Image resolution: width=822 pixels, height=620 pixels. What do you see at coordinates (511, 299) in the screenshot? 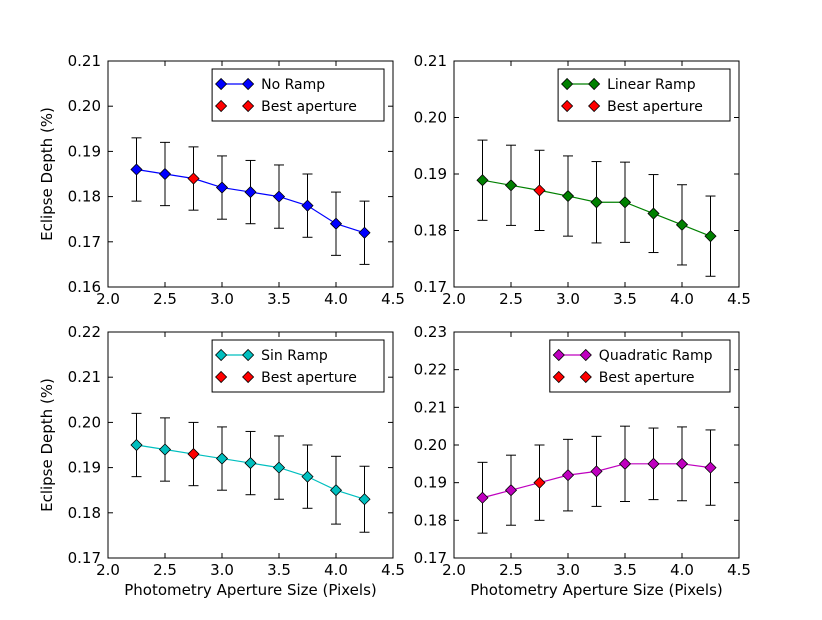
I see `x-tick-label: 2.5` at bounding box center [511, 299].